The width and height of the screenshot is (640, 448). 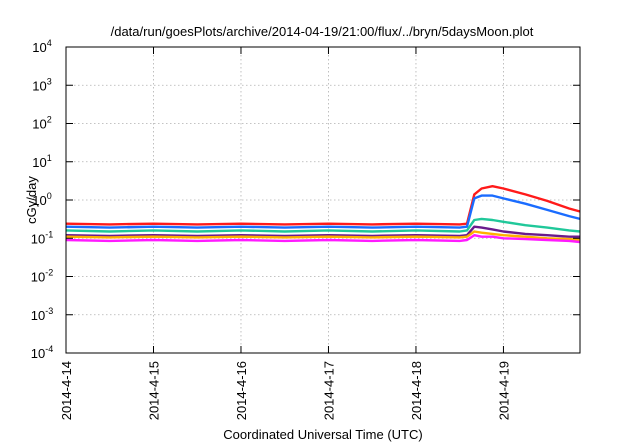 I want to click on y-tick-label: 10⁰, so click(x=41, y=199).